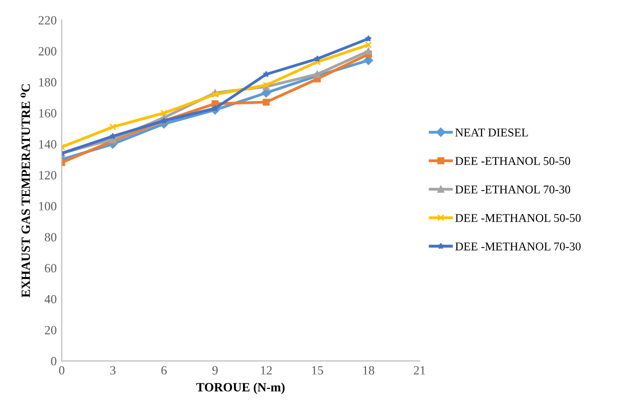 Image resolution: width=617 pixels, height=401 pixels. I want to click on x-tick-label: 21, so click(420, 370).